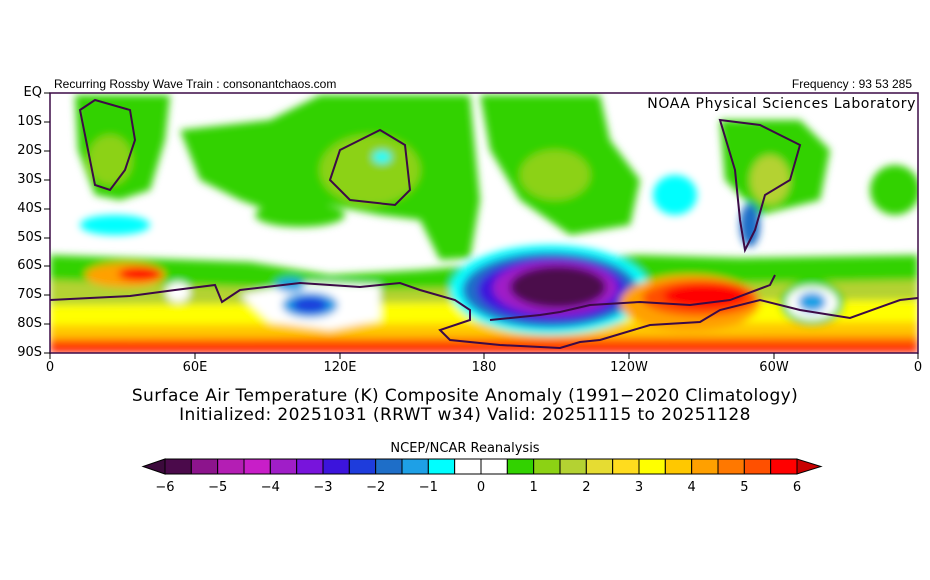 The image size is (930, 580). I want to click on colorbar-tick-label: 2, so click(586, 487).